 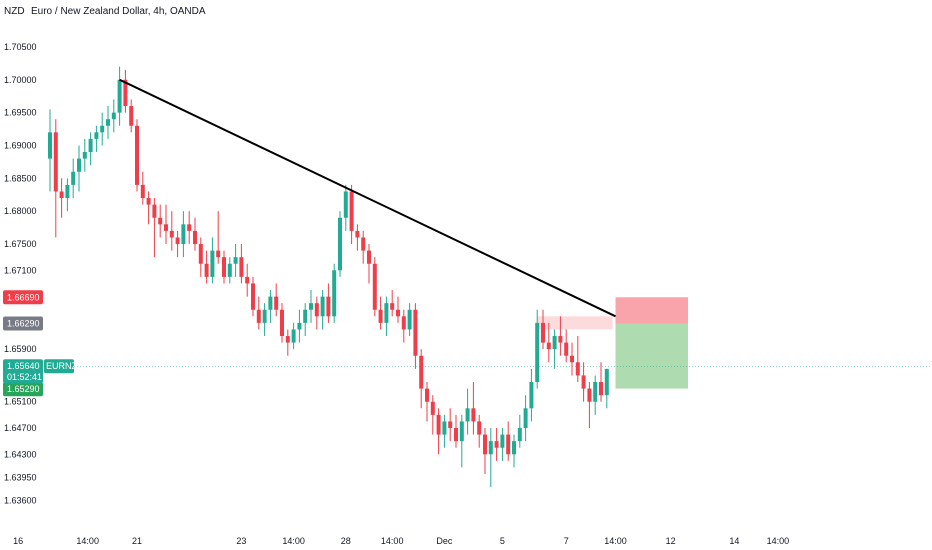 What do you see at coordinates (20, 477) in the screenshot?
I see `y-tick-label-13: 1.63950` at bounding box center [20, 477].